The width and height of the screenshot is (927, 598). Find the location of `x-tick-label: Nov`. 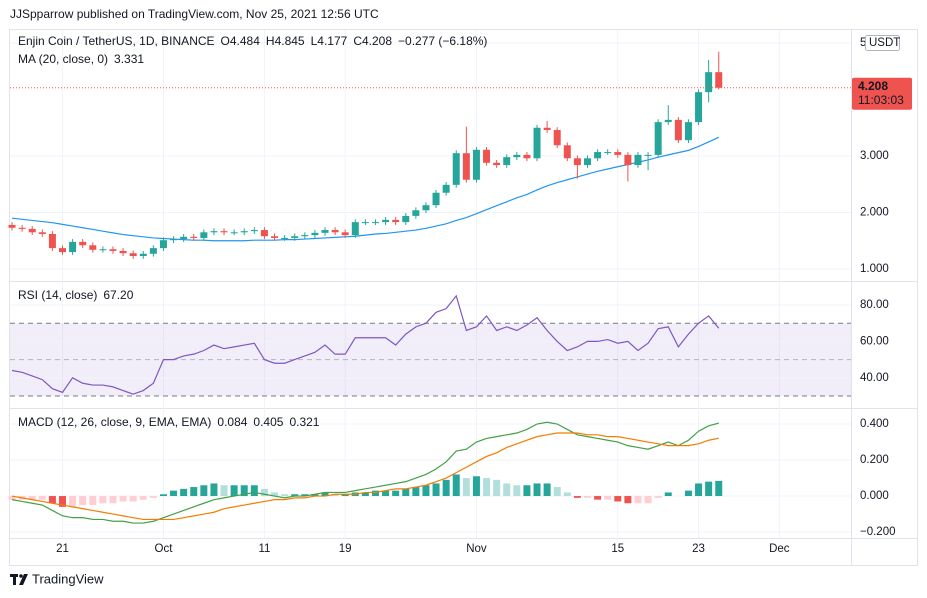

x-tick-label: Nov is located at coordinates (476, 549).